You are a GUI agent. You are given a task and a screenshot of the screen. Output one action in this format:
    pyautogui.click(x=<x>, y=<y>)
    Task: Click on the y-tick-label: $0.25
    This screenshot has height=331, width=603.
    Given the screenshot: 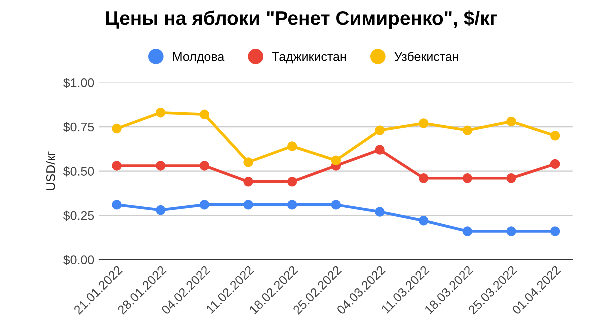 What is the action you would take?
    pyautogui.click(x=78, y=215)
    